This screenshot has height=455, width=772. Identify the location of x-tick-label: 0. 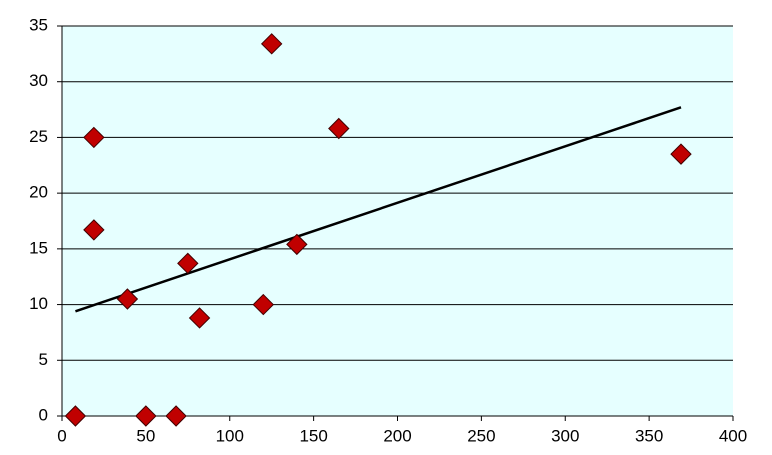
(61, 435).